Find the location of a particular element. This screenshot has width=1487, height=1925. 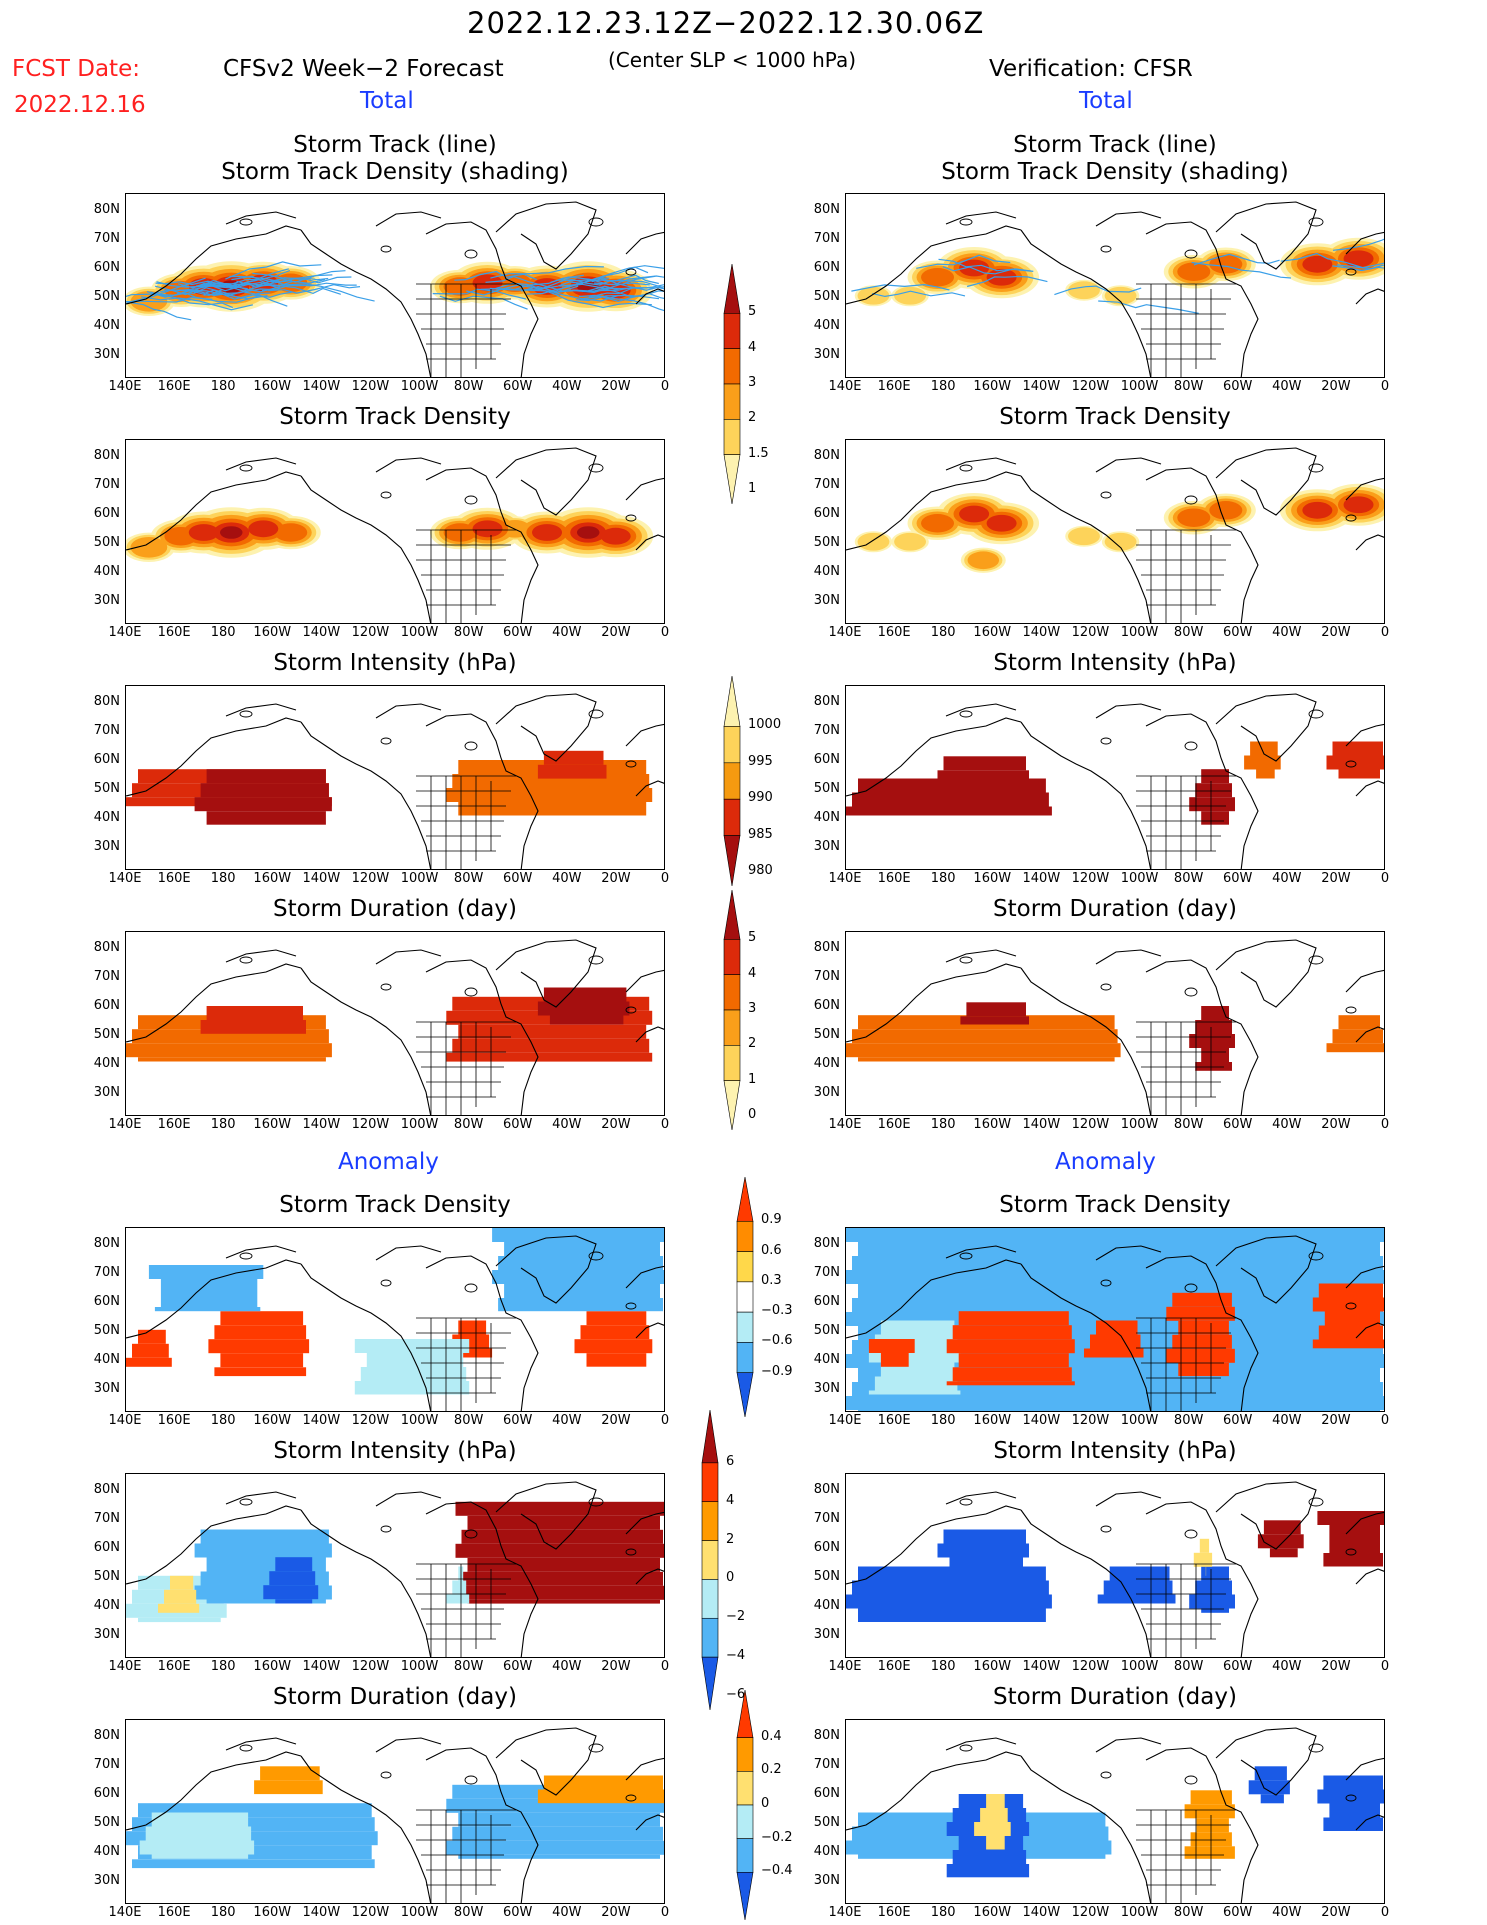

colorbar-tick-label: 3 is located at coordinates (752, 382).